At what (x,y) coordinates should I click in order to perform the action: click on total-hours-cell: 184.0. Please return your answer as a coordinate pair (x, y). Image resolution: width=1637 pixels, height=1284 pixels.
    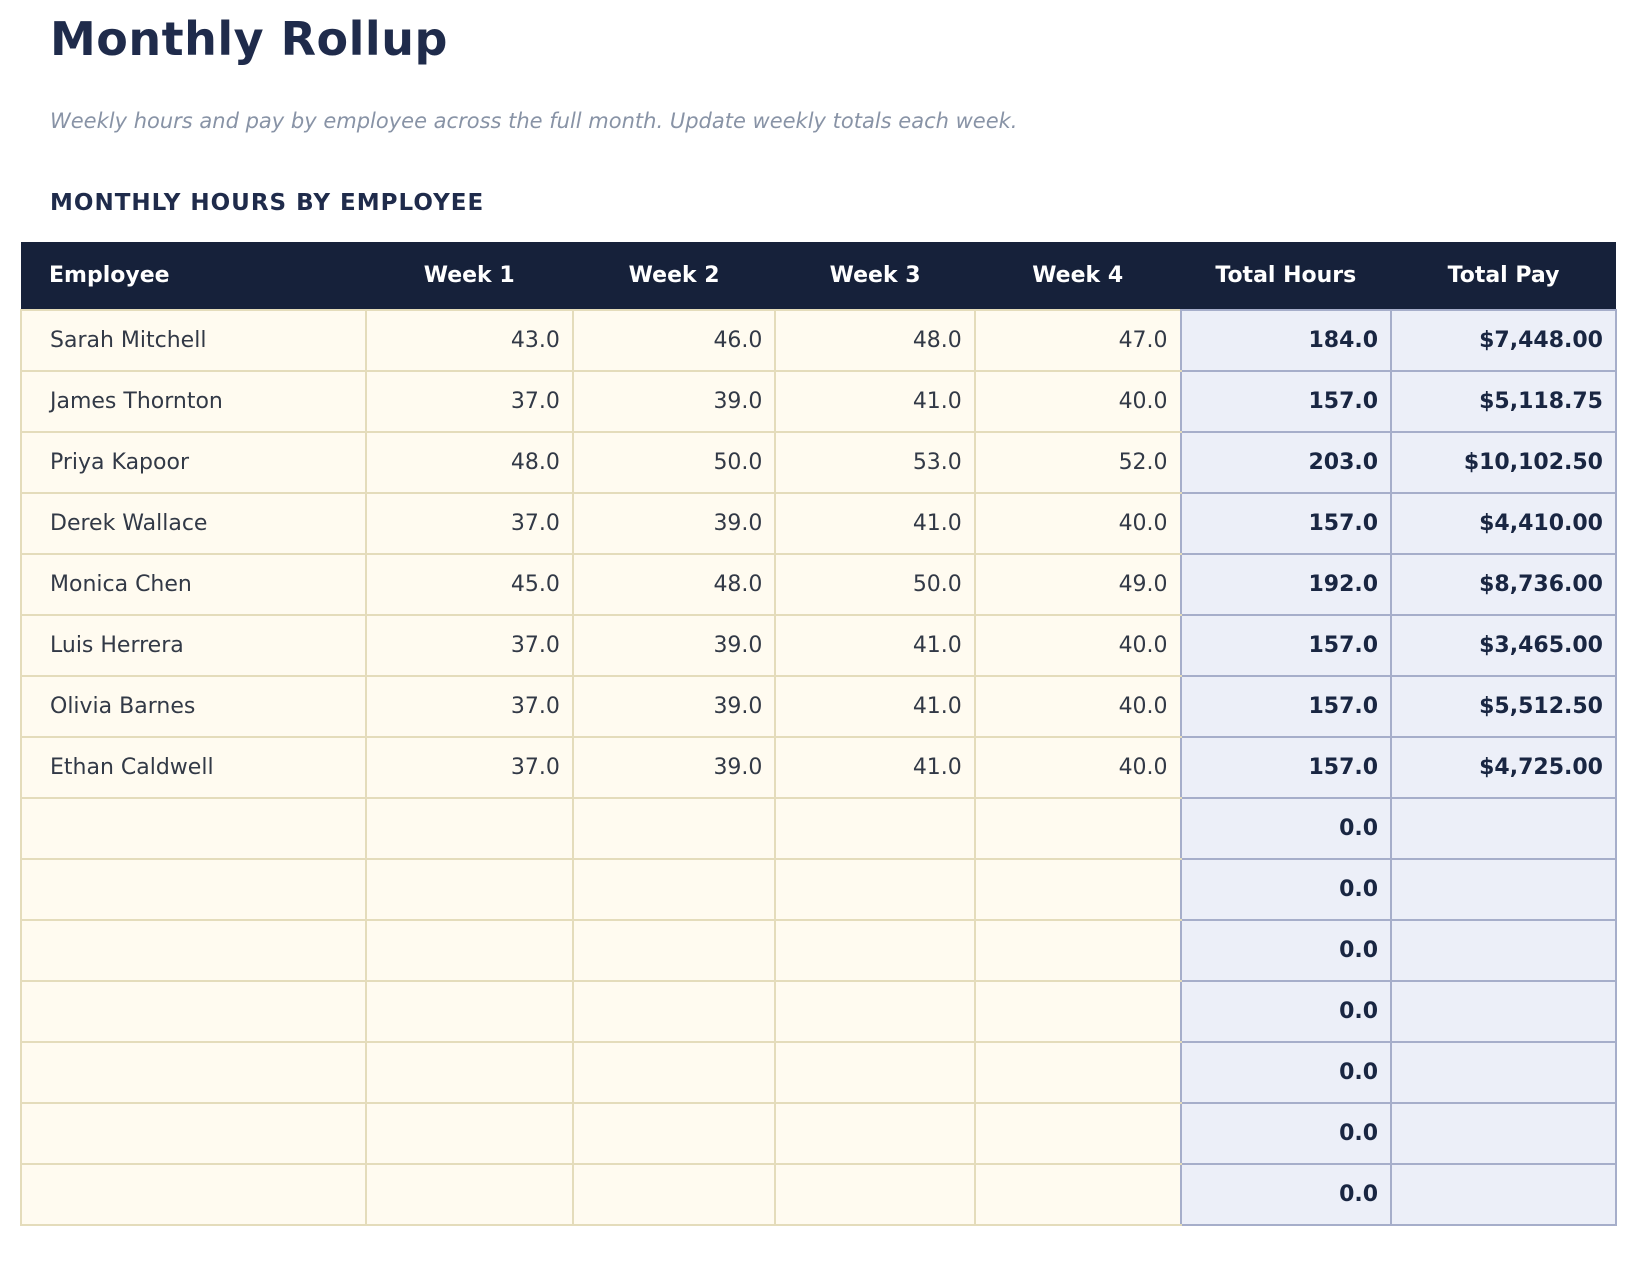
    Looking at the image, I should click on (1286, 341).